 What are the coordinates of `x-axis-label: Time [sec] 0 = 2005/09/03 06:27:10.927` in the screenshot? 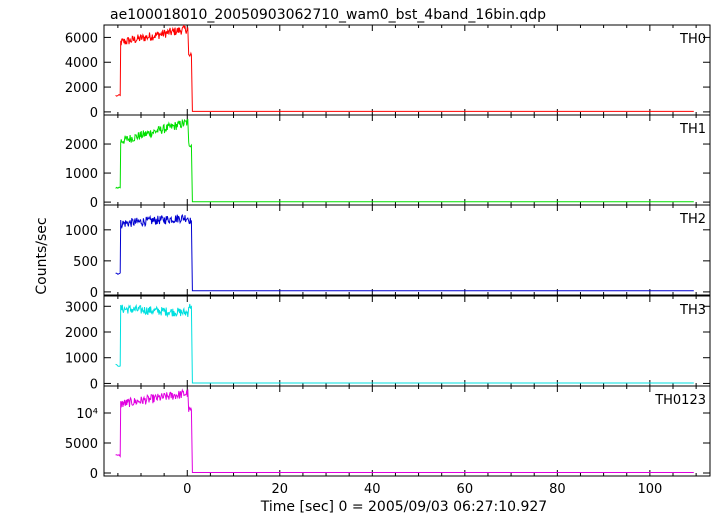 It's located at (403, 507).